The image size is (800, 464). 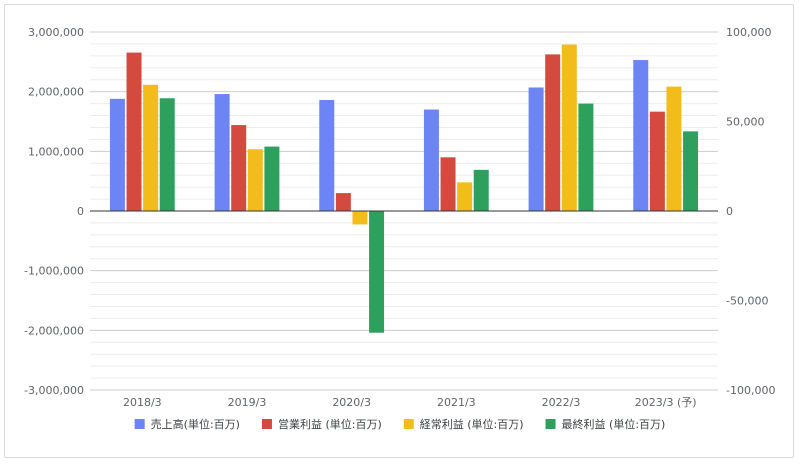 What do you see at coordinates (410, 402) in the screenshot?
I see `category-labels: 2018/3 2019/3 2020/3 2021/3 2022/3 2023/3 (予)` at bounding box center [410, 402].